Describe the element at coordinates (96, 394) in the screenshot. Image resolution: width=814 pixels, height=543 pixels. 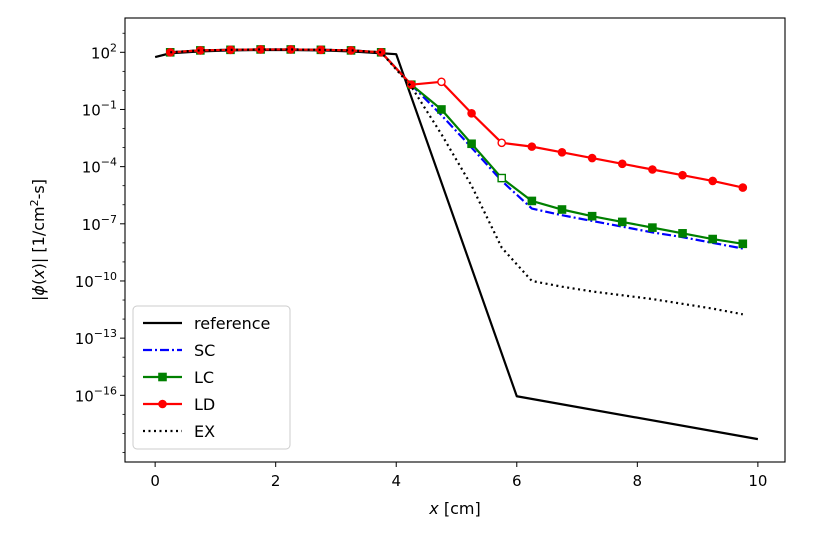
I see `y-tick-label-6: 10⁻¹⁶` at that location.